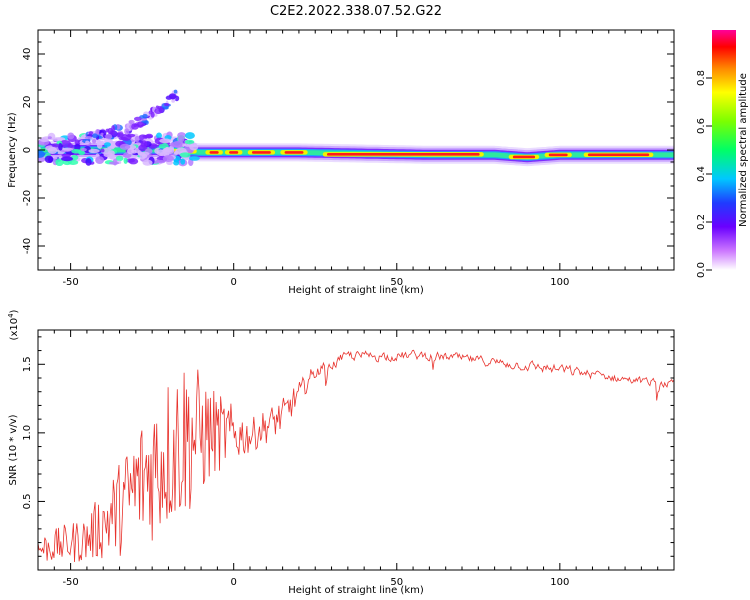 Image resolution: width=750 pixels, height=600 pixels. What do you see at coordinates (27, 246) in the screenshot?
I see `y-tick-label: -40` at bounding box center [27, 246].